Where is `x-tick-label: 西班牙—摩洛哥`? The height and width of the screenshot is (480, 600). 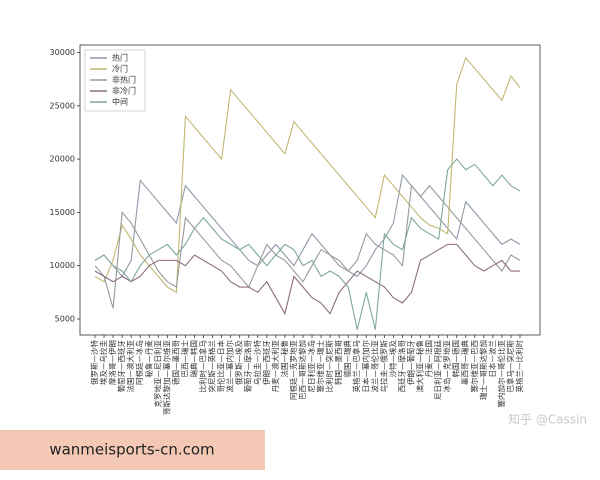 x-tick-label: 西班牙—摩洛哥 is located at coordinates (401, 366).